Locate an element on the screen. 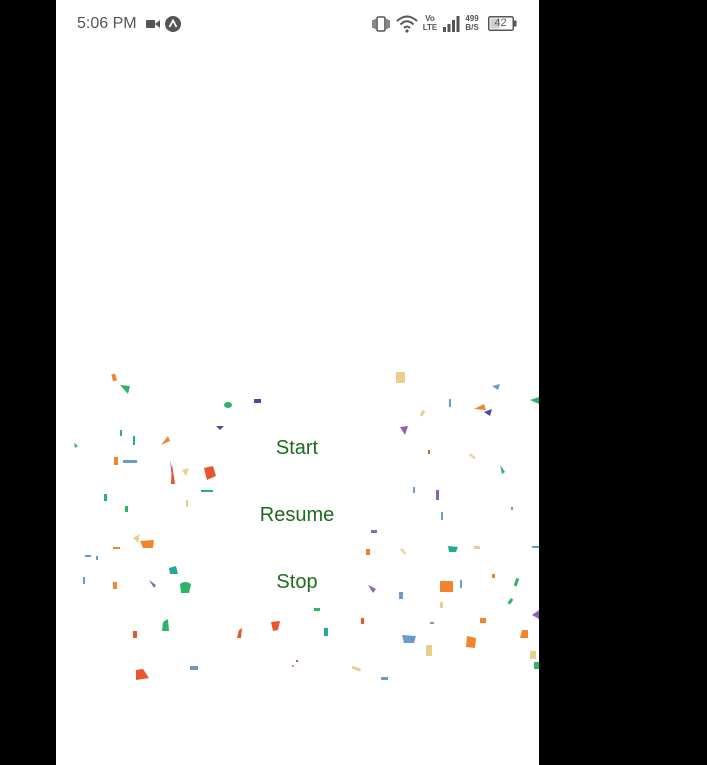  volte-top-label: Vo is located at coordinates (430, 18).